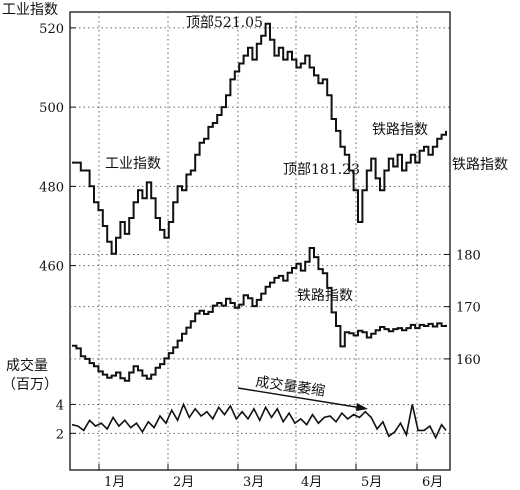  Describe the element at coordinates (51, 187) in the screenshot. I see `left-tick-label: 480` at that location.